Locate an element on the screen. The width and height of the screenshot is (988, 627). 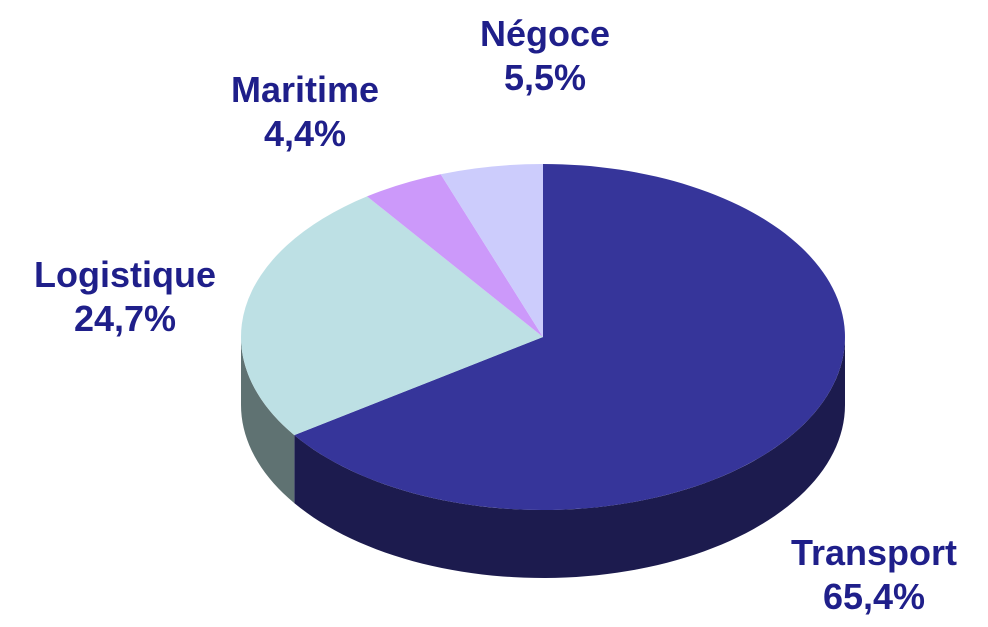
category-label: Négoce is located at coordinates (545, 33).